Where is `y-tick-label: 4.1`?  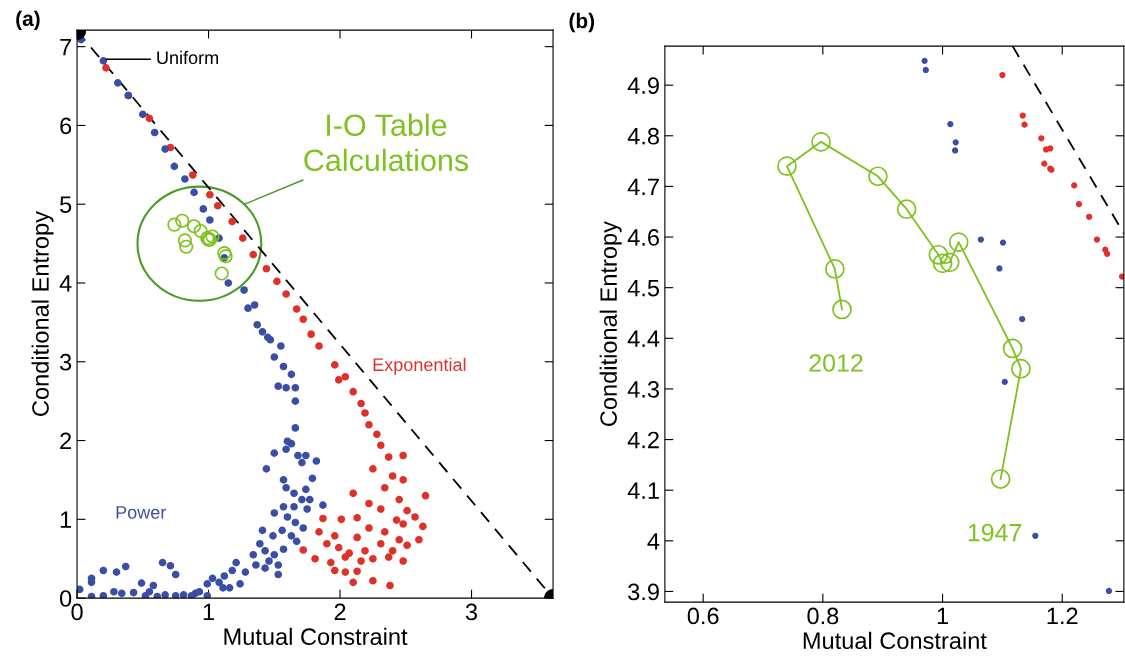
y-tick-label: 4.1 is located at coordinates (643, 490).